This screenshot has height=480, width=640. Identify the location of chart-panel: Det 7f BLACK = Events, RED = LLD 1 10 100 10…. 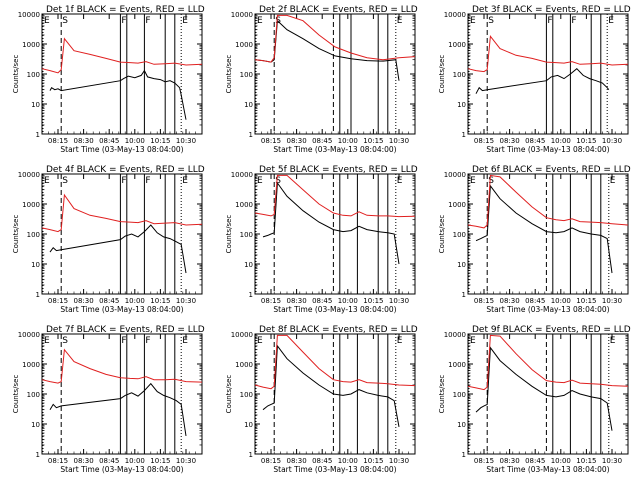
(108, 399).